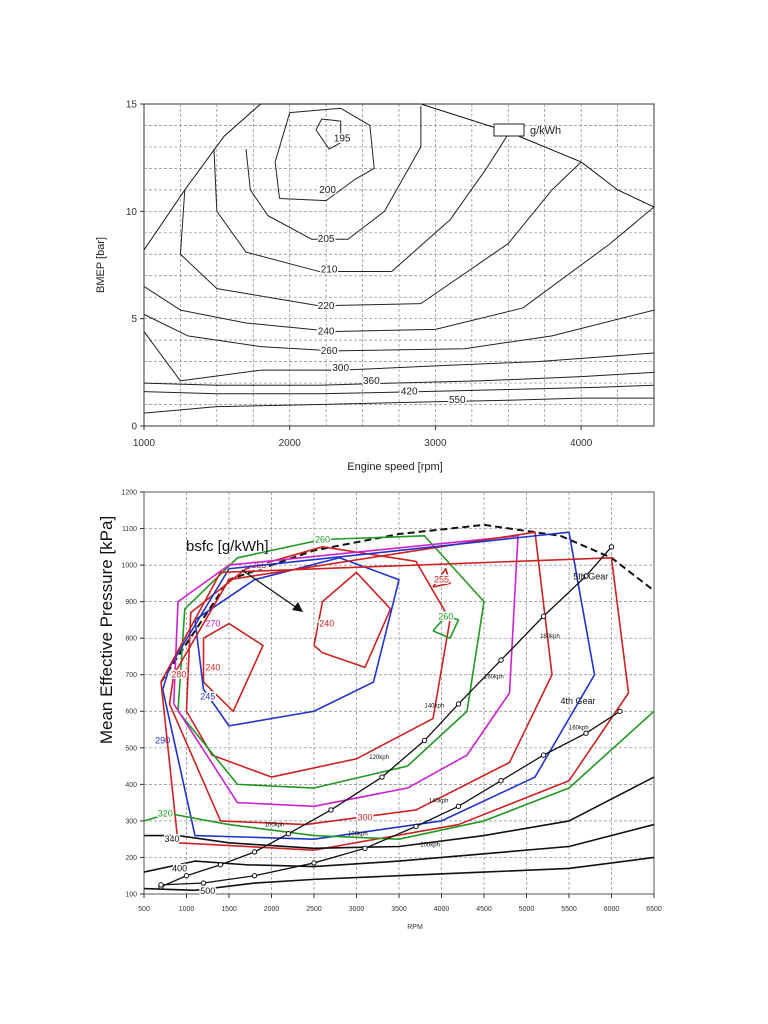  I want to click on y-tick-label: 900, so click(131, 602).